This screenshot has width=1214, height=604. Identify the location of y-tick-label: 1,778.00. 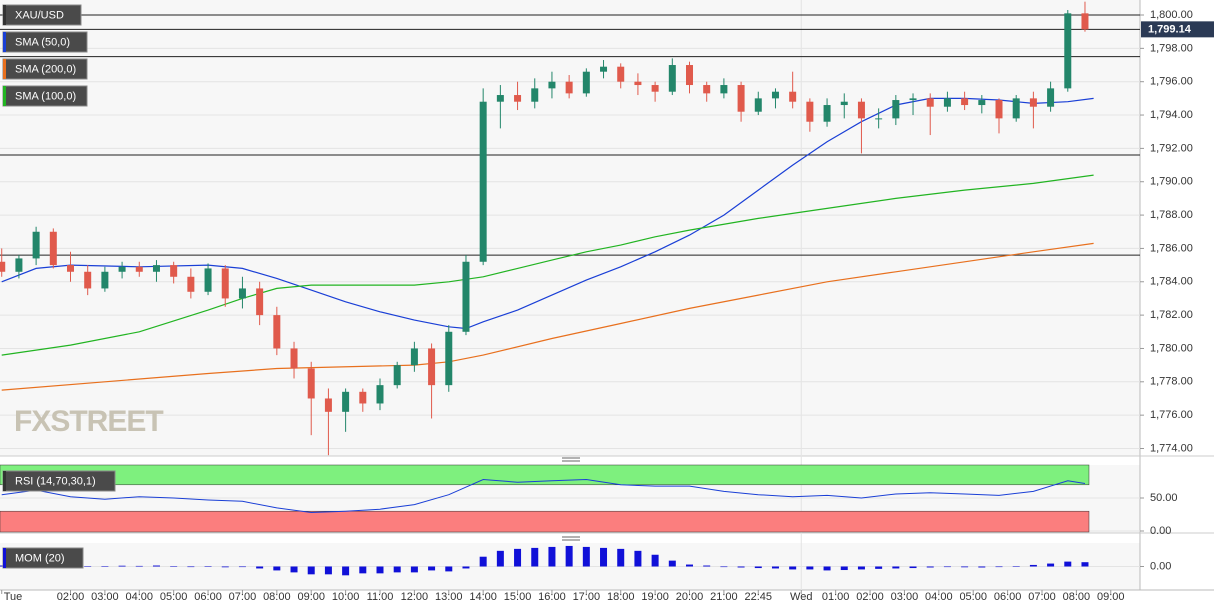
(1171, 382).